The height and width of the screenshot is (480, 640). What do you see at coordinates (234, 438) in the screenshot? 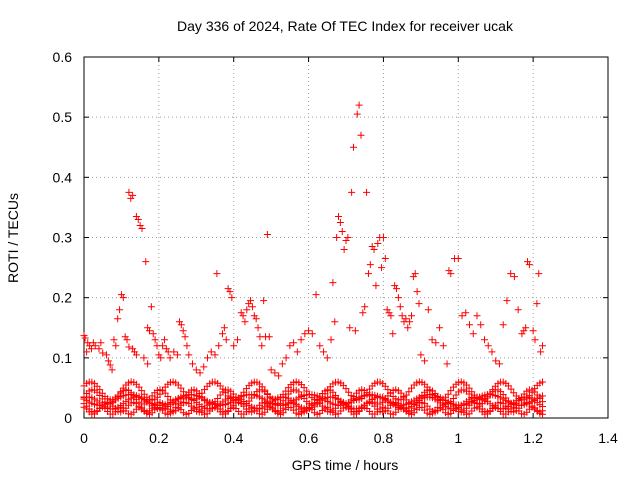
I see `x-tick-label: 0.4` at bounding box center [234, 438].